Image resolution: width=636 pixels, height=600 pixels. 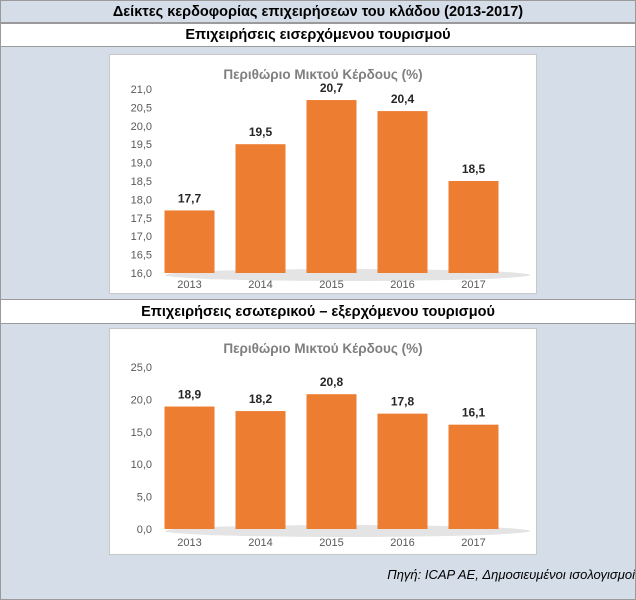 I want to click on section-header-inbound: Επιχειρήσεις εισερχόμενου τουρισμού, so click(x=318, y=35).